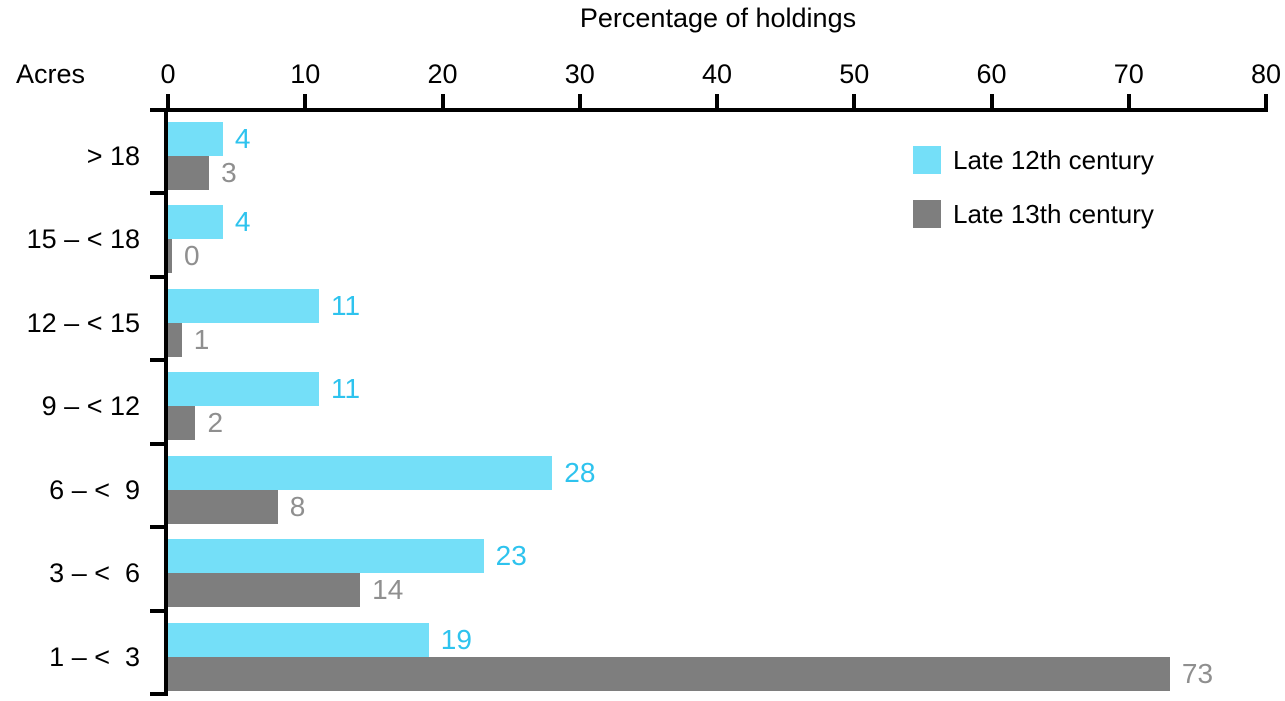 Image resolution: width=1285 pixels, height=701 pixels. Describe the element at coordinates (201, 339) in the screenshot. I see `value-label-late-13th-century: 1` at that location.